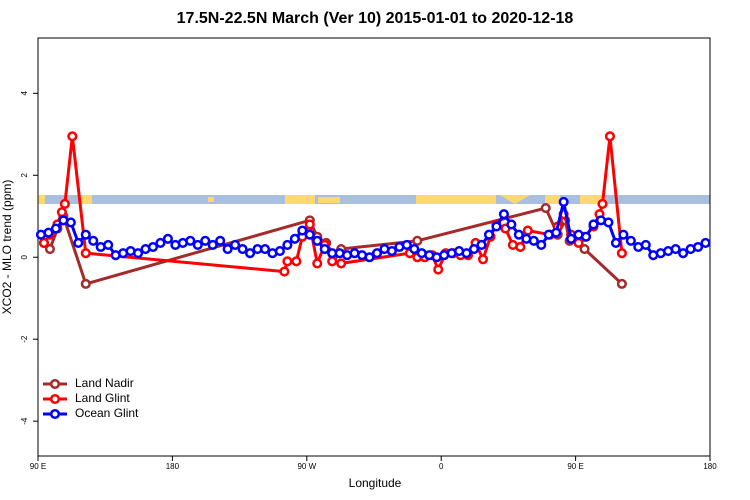  I want to click on map-strip, so click(374, 199).